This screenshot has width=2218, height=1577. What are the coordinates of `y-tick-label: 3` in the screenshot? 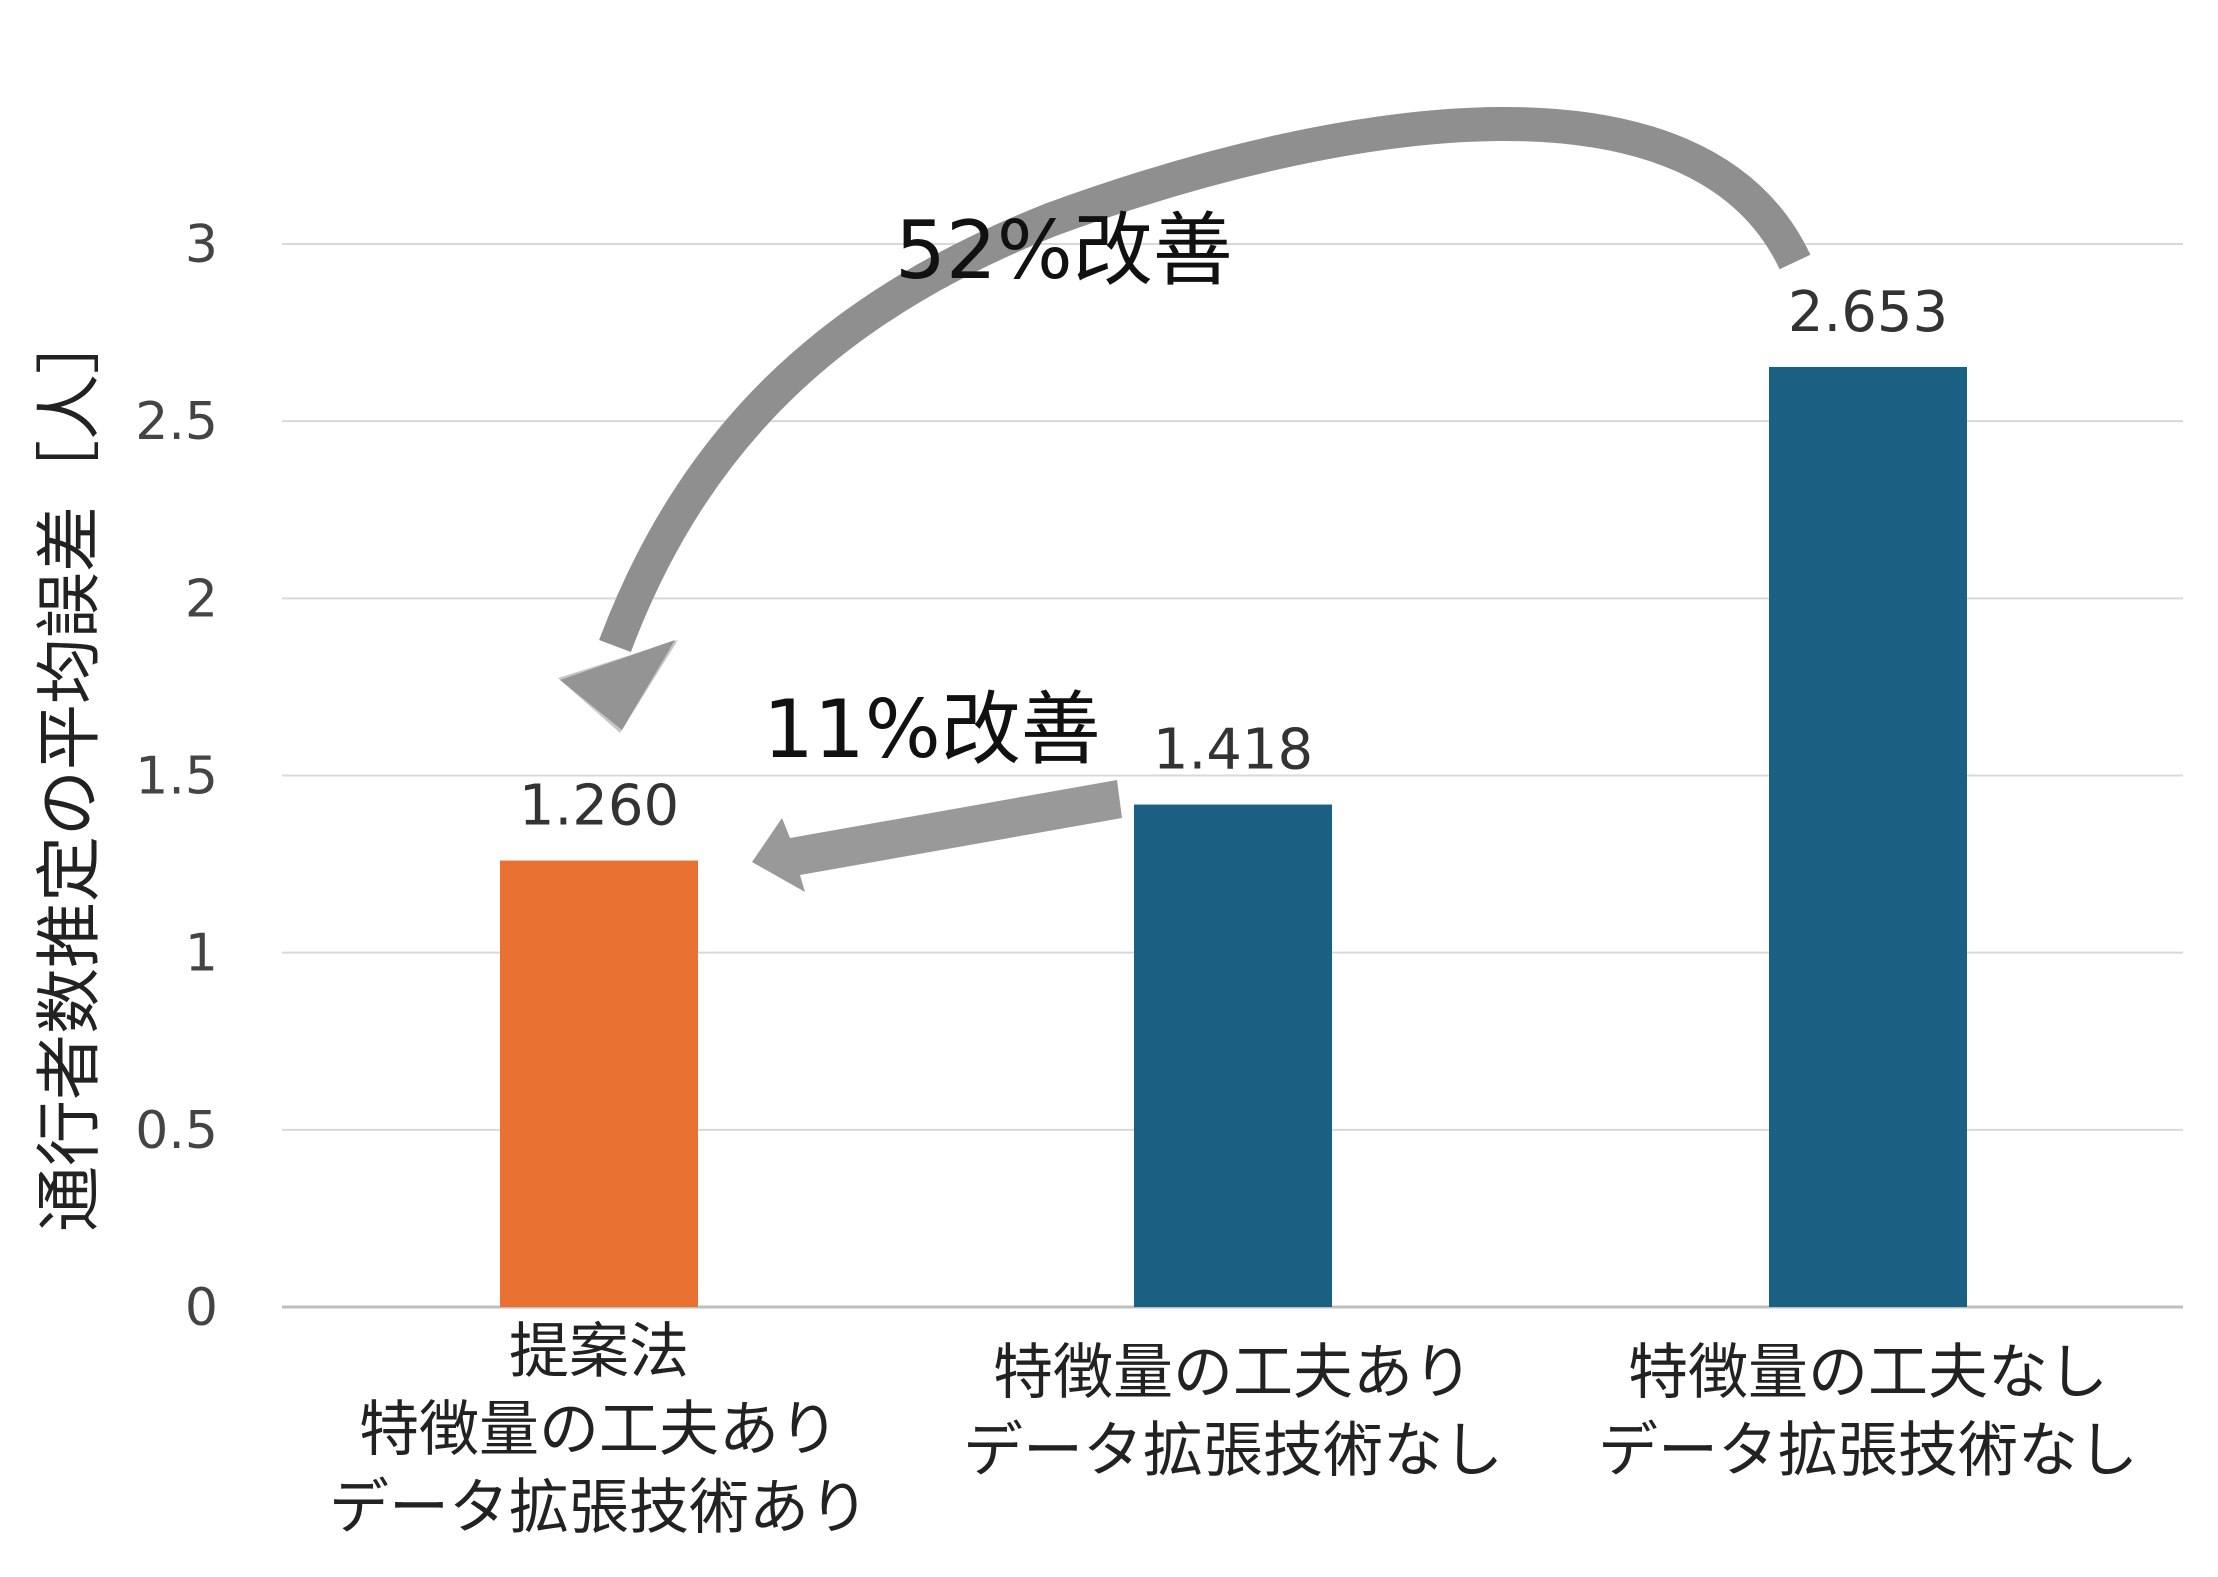 It's located at (201, 245).